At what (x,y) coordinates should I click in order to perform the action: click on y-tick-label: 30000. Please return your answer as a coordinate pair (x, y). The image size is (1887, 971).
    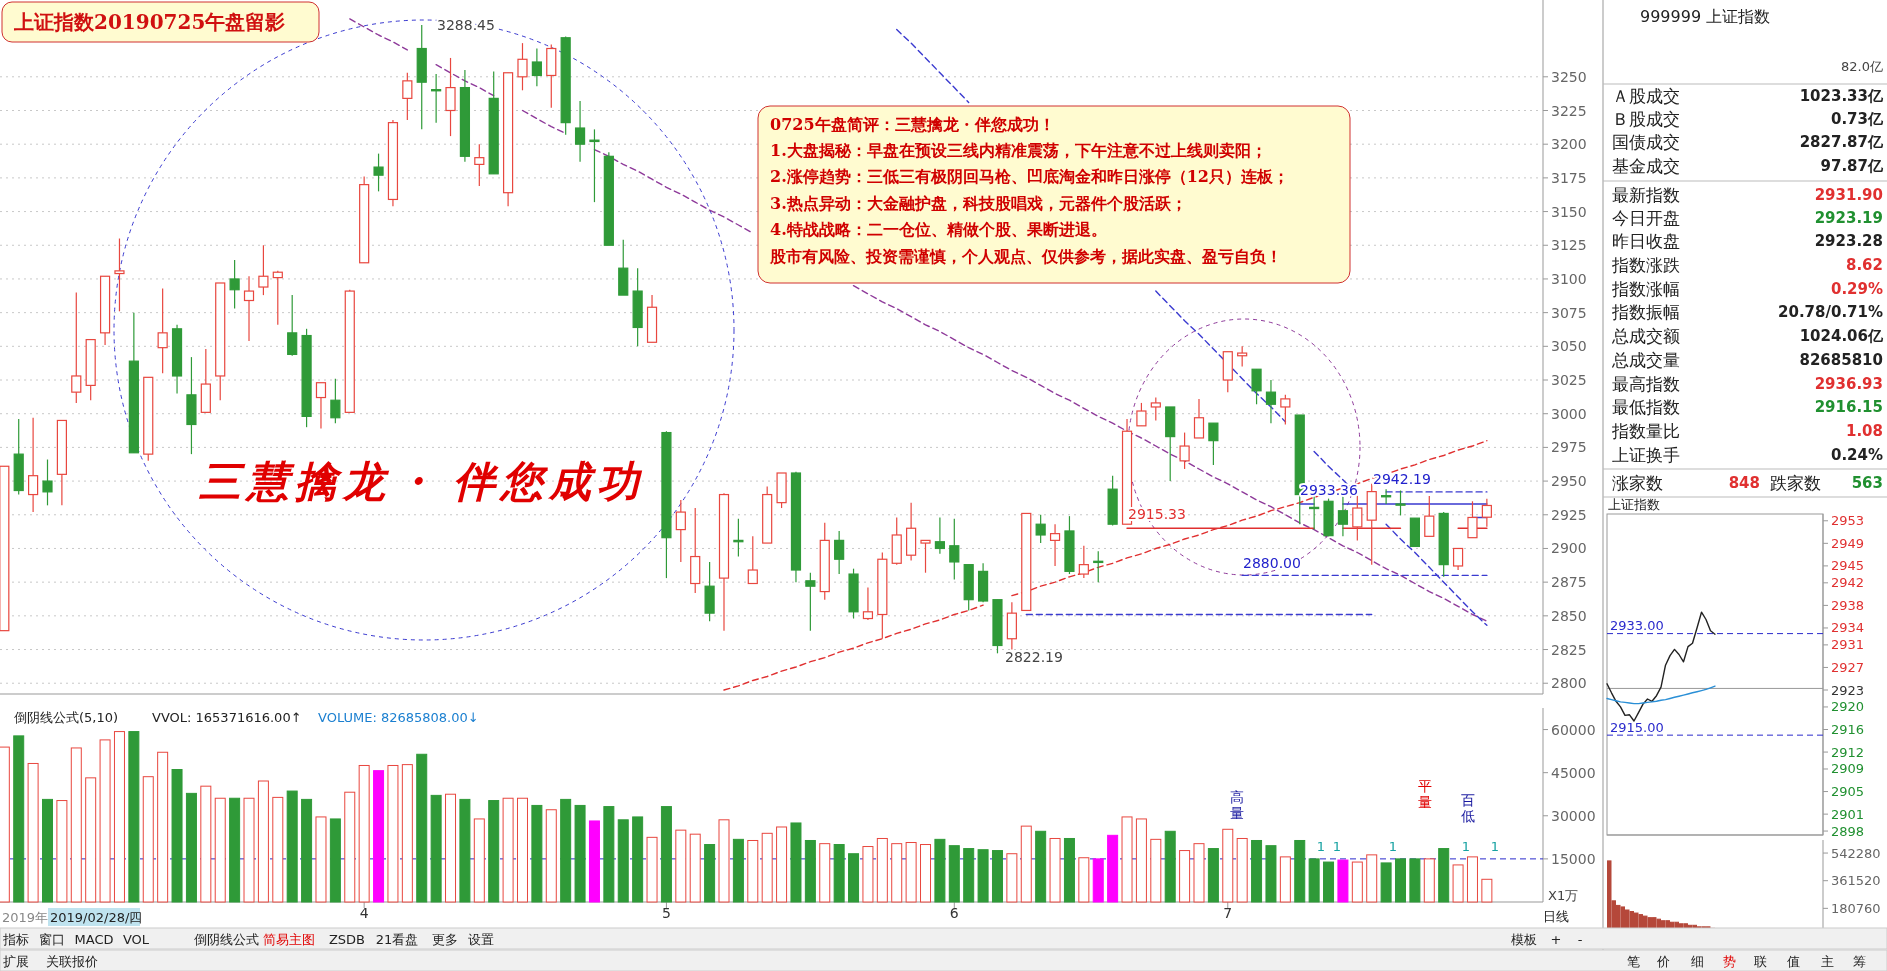
    Looking at the image, I should click on (1573, 815).